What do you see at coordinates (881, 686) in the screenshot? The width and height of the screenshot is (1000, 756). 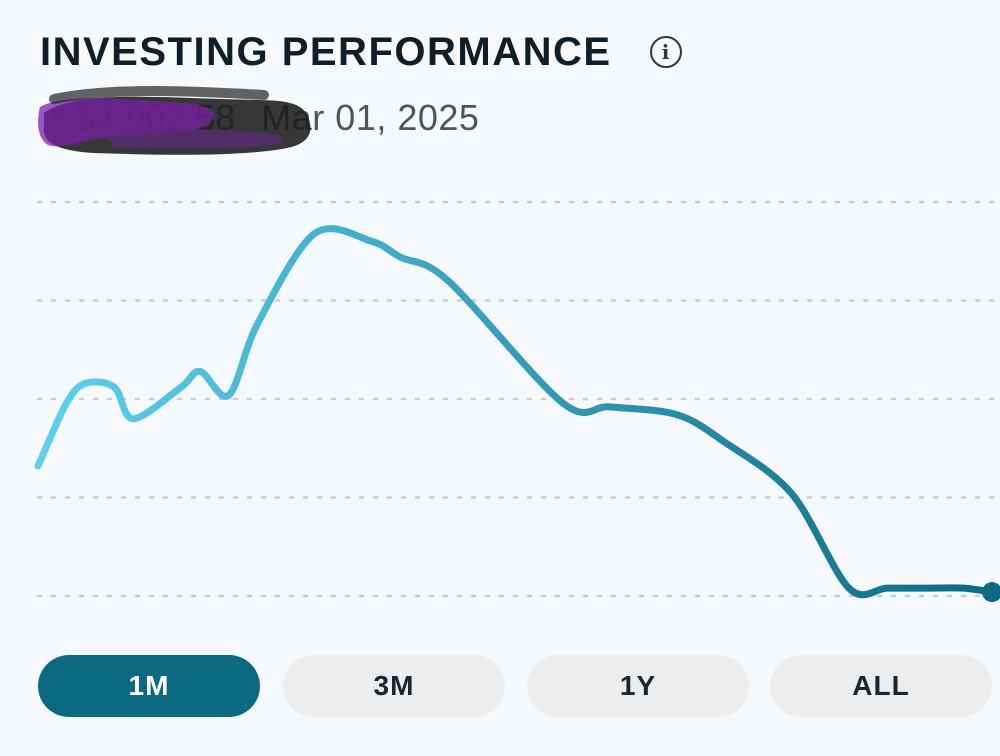 I see `range-button-all: ALL` at bounding box center [881, 686].